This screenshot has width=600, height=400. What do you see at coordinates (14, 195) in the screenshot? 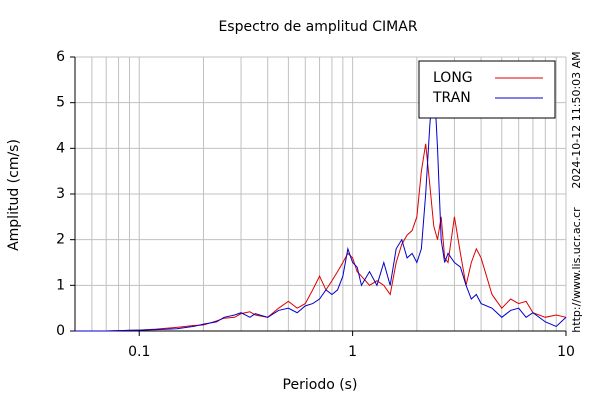
I see `y-axis-label: Amplitud (cm/s)` at bounding box center [14, 195].